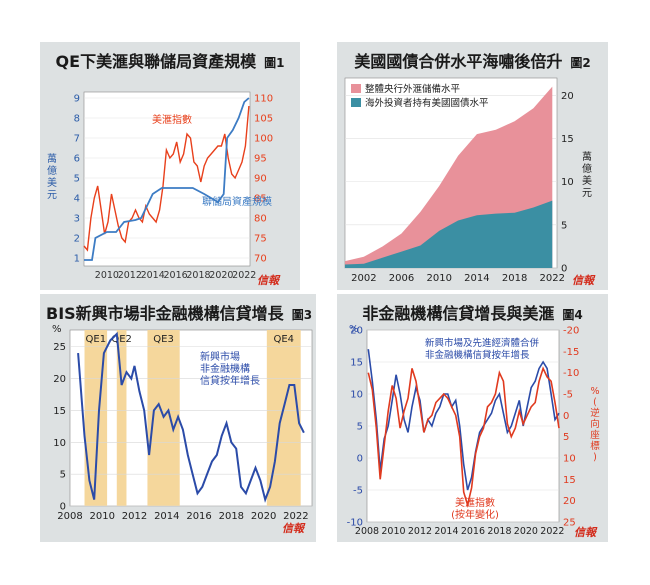 Image resolution: width=650 pixels, height=585 pixels. I want to click on series-line-dollar-change, so click(463, 437).